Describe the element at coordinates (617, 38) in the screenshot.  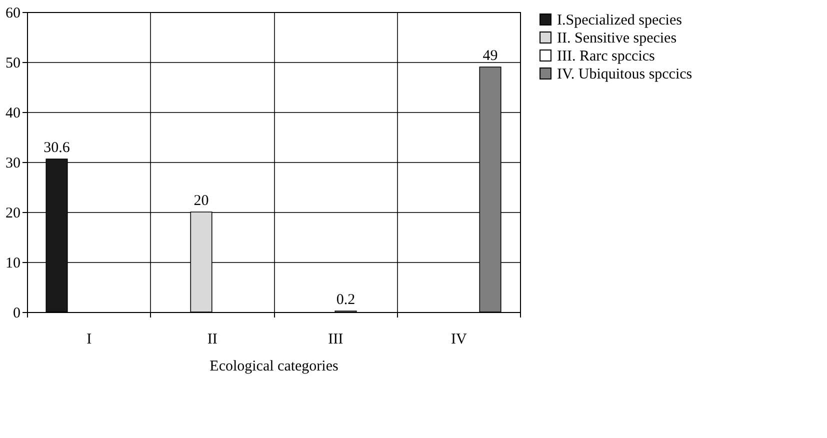
I see `legend-label: II. Sensitive species` at that location.